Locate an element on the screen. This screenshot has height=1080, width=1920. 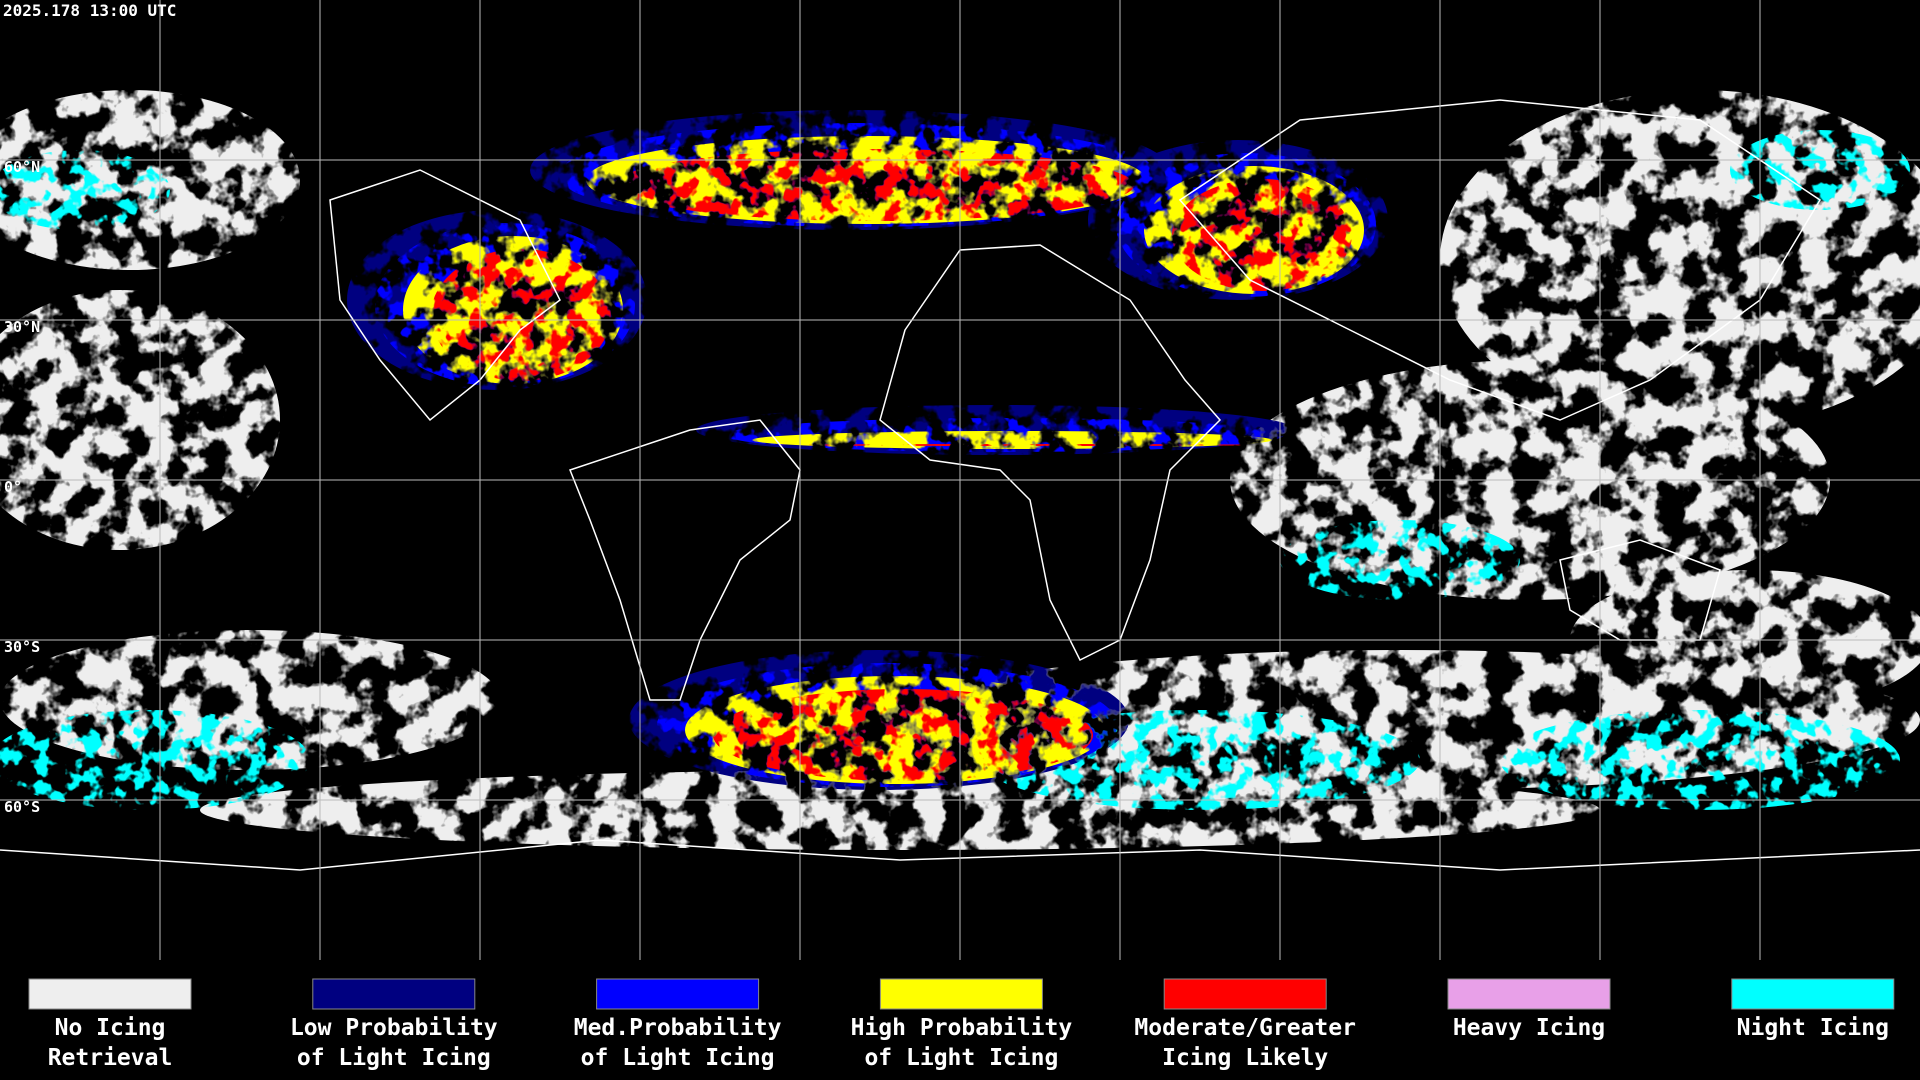
latitude-label: 30°N is located at coordinates (22, 327).